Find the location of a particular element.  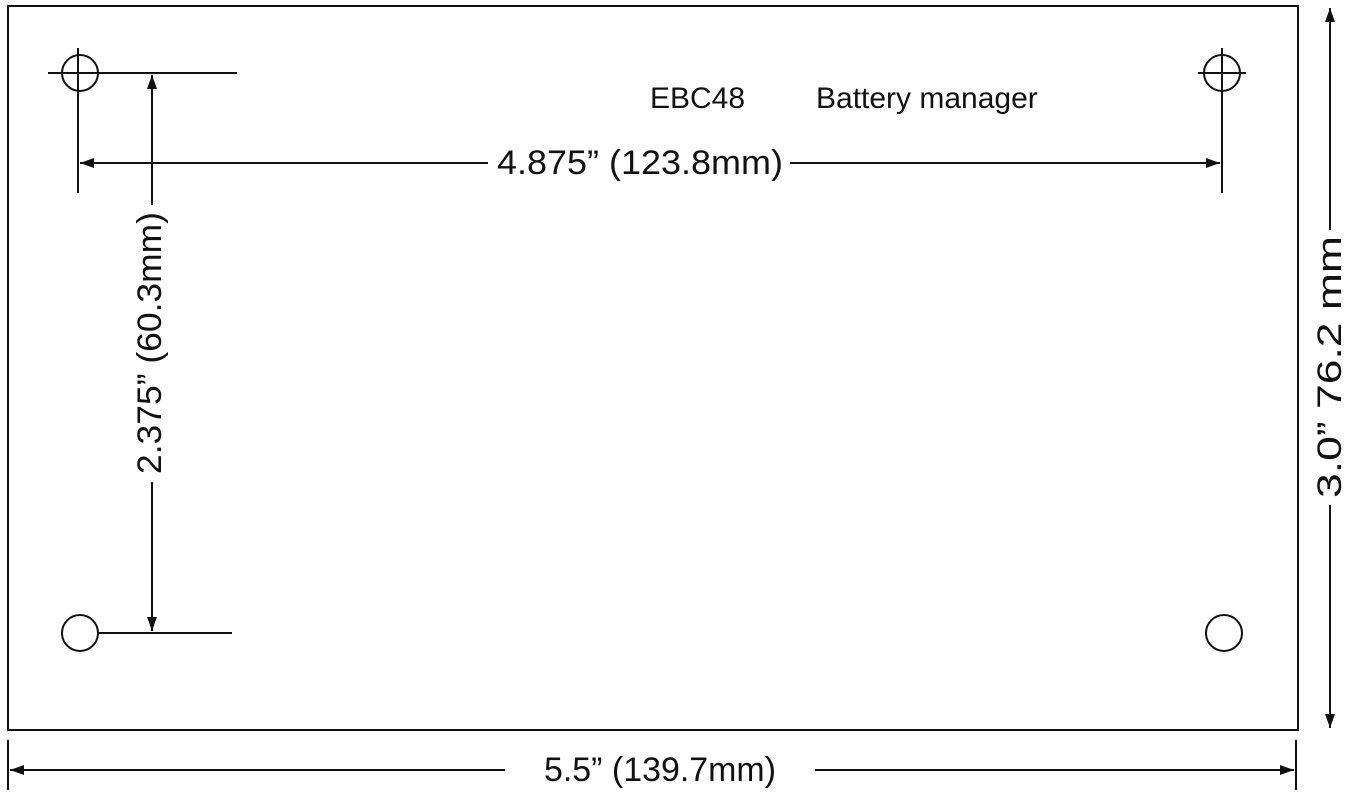

description: Battery manager is located at coordinates (927, 98).